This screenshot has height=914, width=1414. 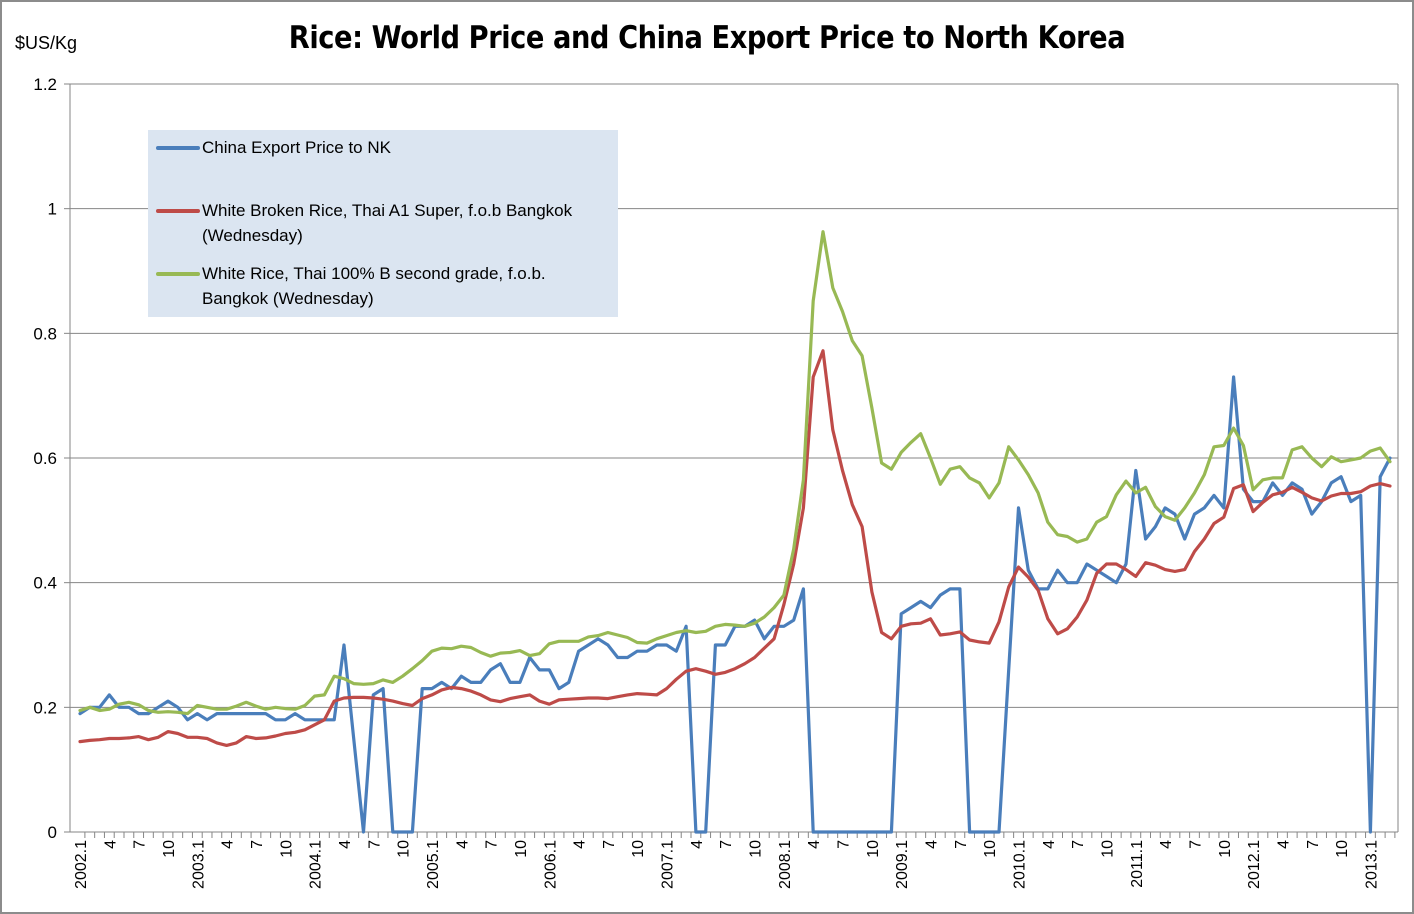 I want to click on y-tick-label: 0.6, so click(x=45, y=458).